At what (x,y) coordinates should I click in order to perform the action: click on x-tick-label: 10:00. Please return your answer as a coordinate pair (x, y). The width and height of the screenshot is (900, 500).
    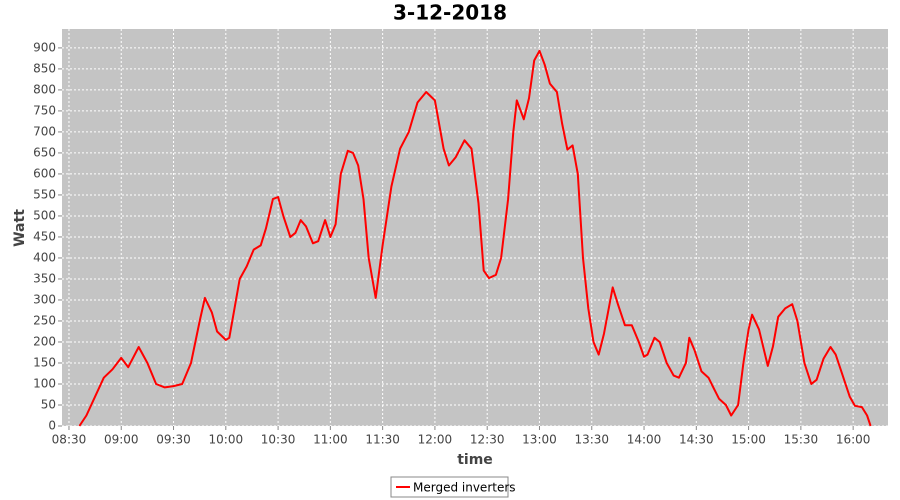
    Looking at the image, I should click on (226, 440).